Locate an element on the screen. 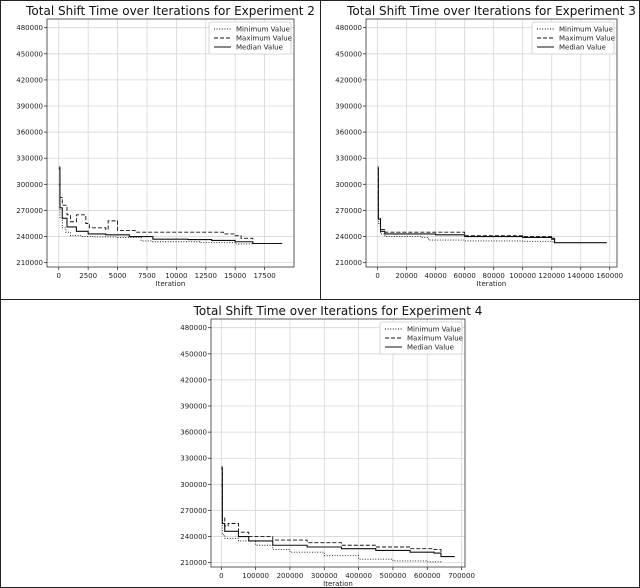 The width and height of the screenshot is (640, 588). experiment-3-y-tick-label: 210000 is located at coordinates (348, 263).